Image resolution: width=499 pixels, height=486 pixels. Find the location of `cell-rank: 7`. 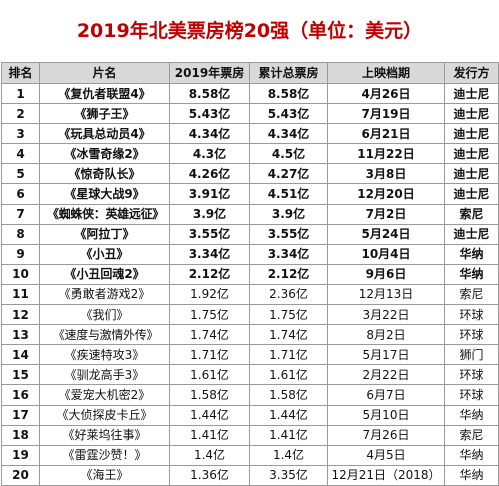

cell-rank: 7 is located at coordinates (20, 214).